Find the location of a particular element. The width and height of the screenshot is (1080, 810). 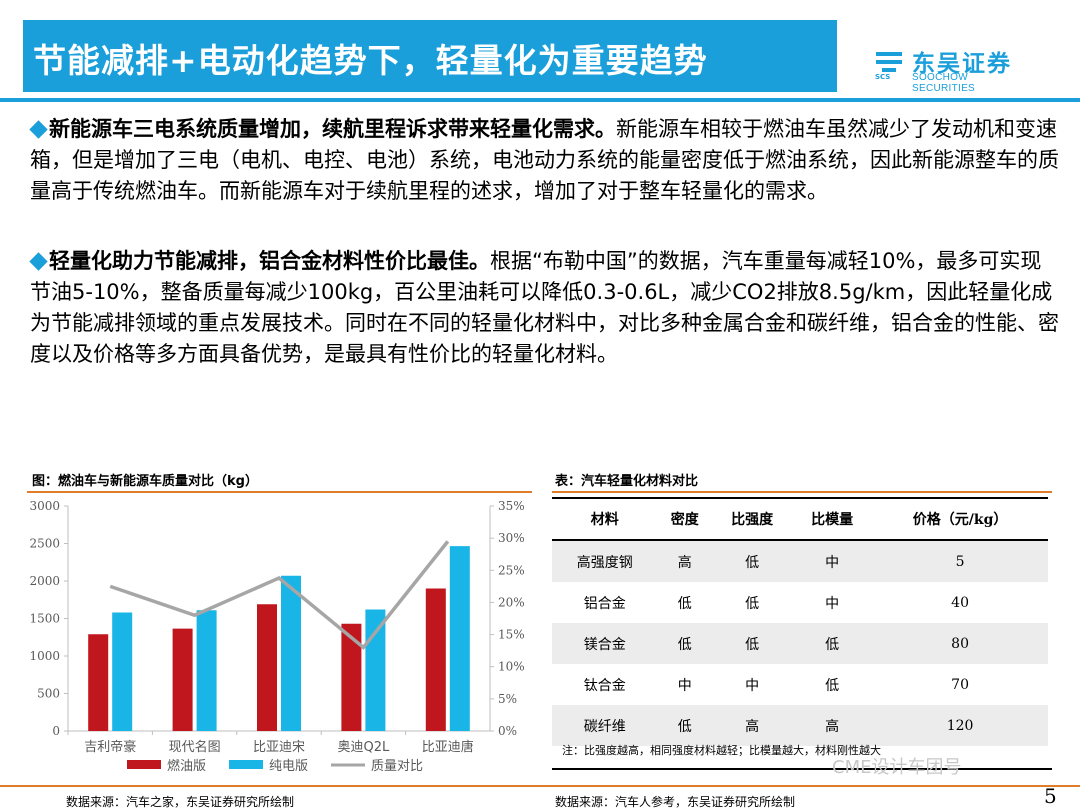

table-row: 镁合金 低 低 低 80 is located at coordinates (800, 643).